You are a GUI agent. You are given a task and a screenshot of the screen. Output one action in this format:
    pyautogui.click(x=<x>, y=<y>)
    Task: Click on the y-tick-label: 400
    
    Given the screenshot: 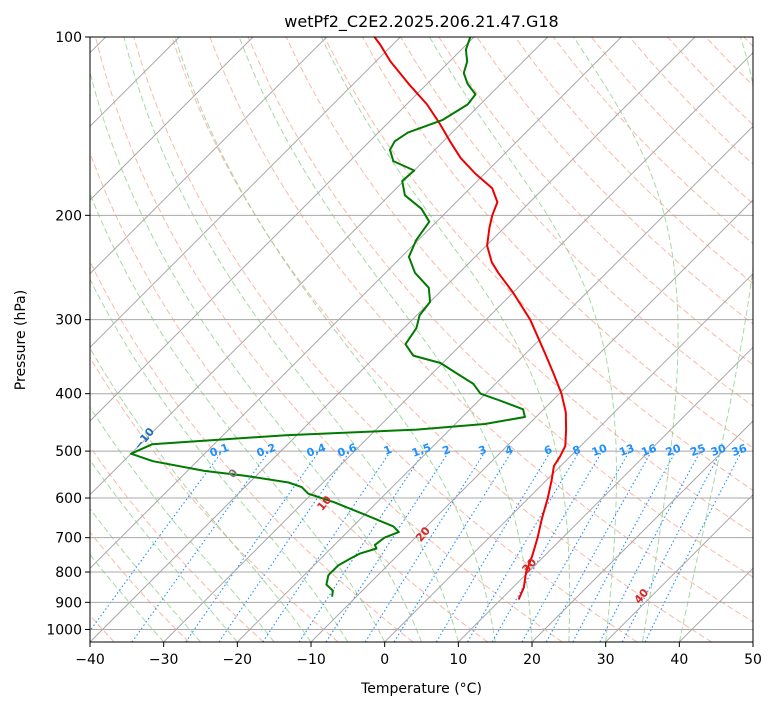 What is the action you would take?
    pyautogui.click(x=68, y=395)
    